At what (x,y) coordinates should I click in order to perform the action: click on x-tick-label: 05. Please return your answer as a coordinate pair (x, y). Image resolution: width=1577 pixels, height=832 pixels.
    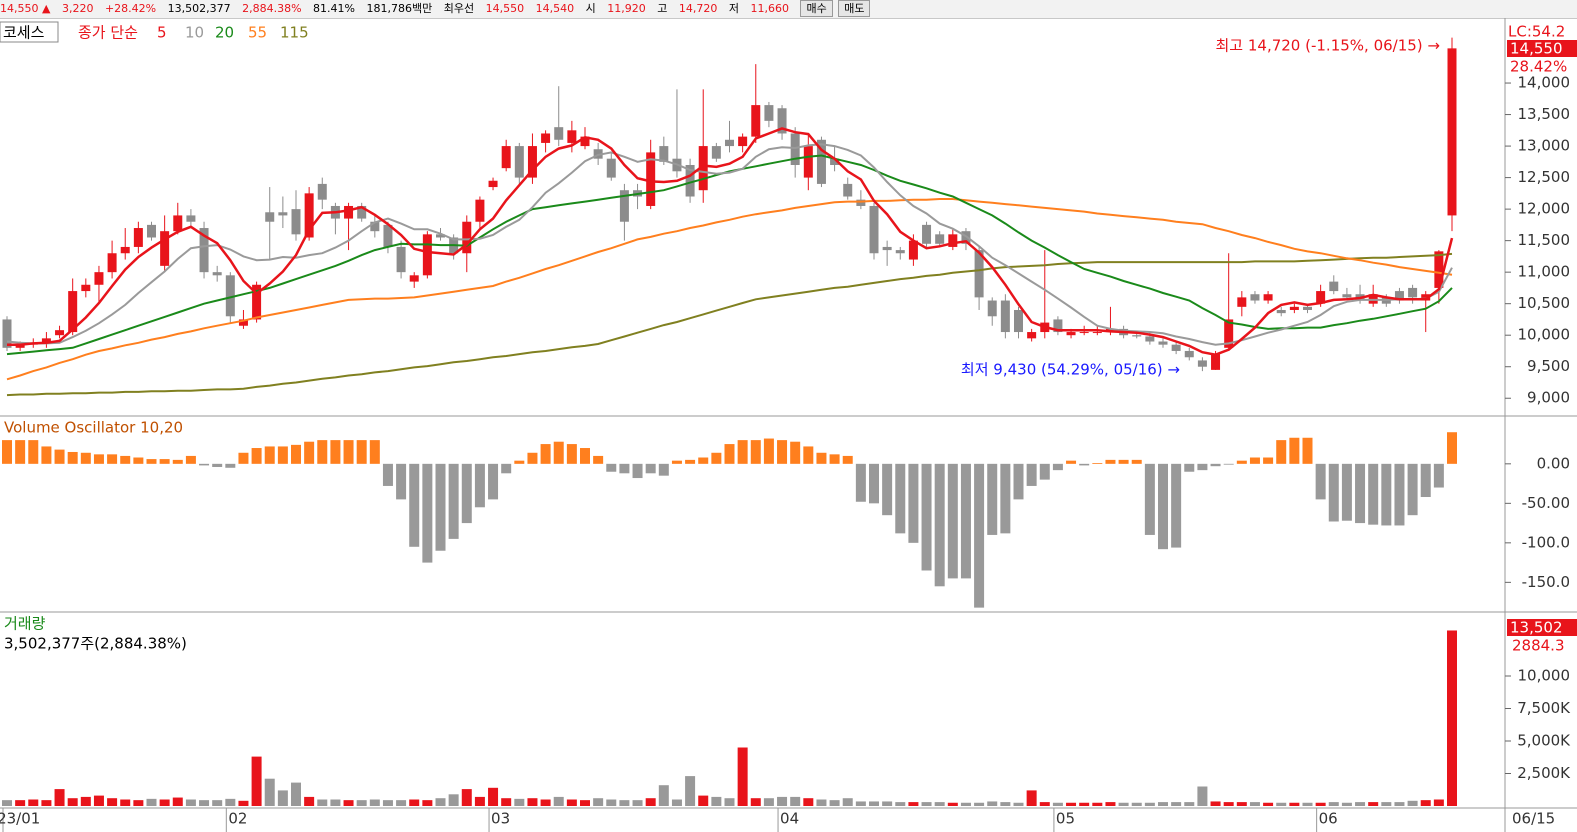
    Looking at the image, I should click on (1065, 819).